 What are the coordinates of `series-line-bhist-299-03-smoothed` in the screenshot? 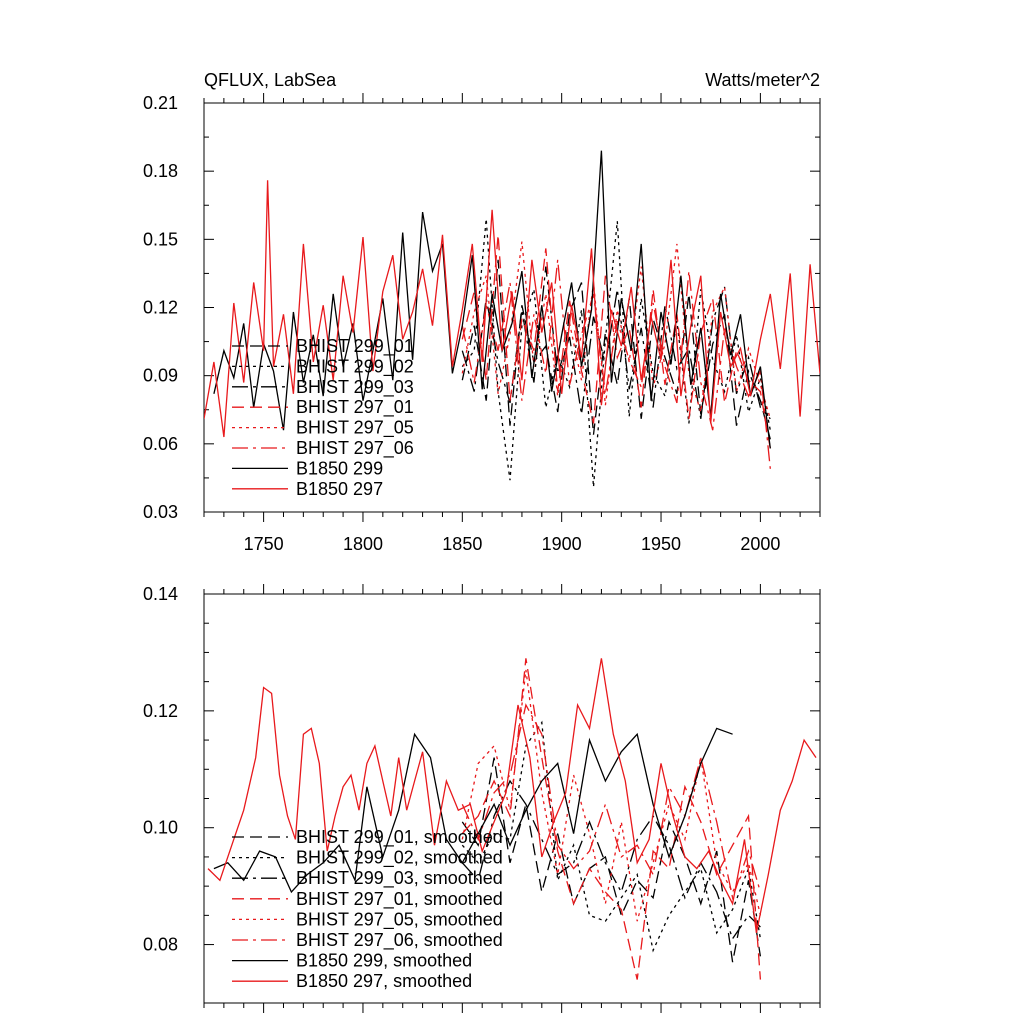 It's located at (611, 860).